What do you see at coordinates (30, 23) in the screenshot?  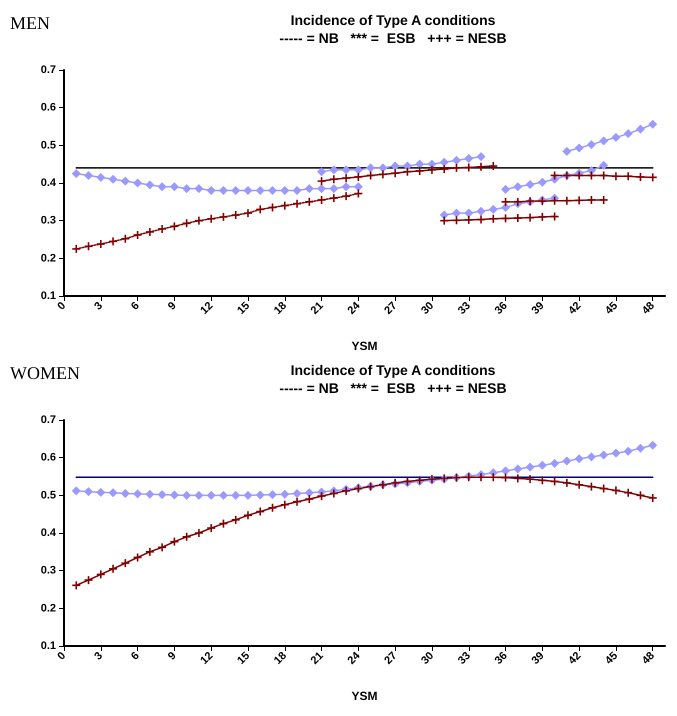 I see `text: MEN` at bounding box center [30, 23].